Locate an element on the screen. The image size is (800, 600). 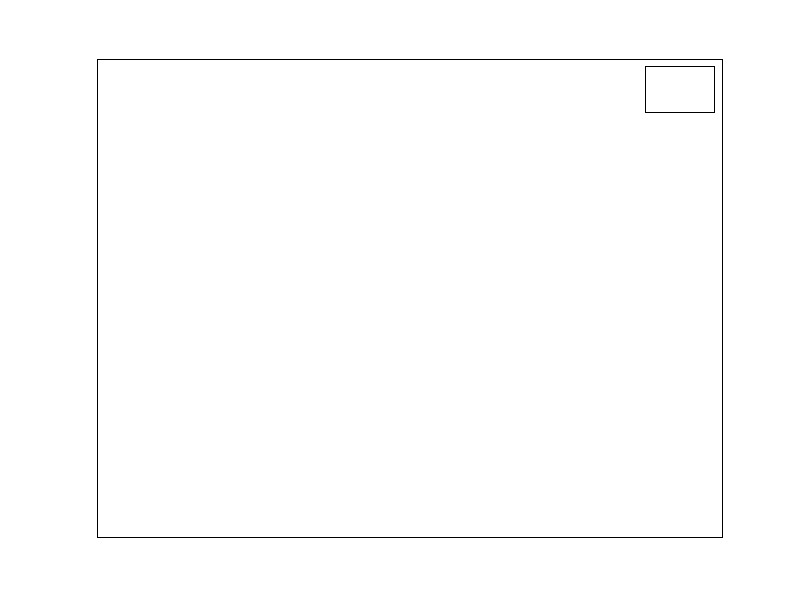
tp-swatch-icon is located at coordinates (663, 80).